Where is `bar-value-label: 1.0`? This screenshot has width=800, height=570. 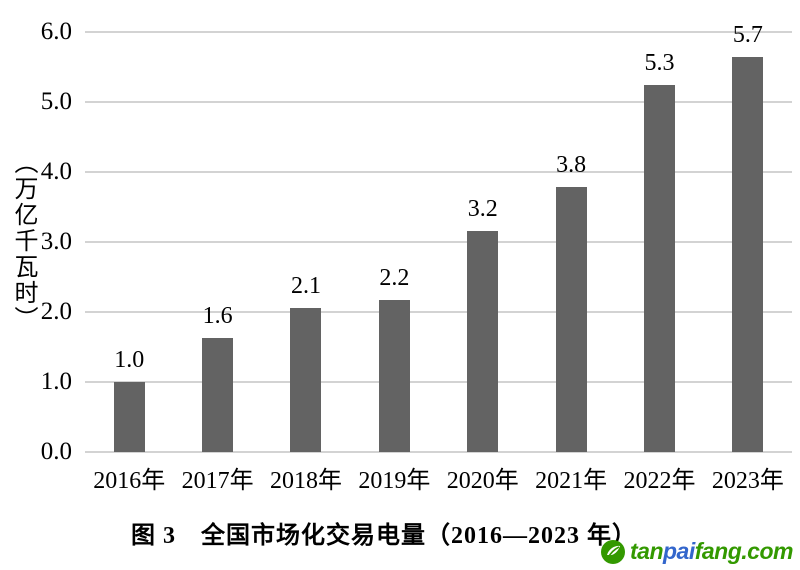
bar-value-label: 1.0 is located at coordinates (129, 360).